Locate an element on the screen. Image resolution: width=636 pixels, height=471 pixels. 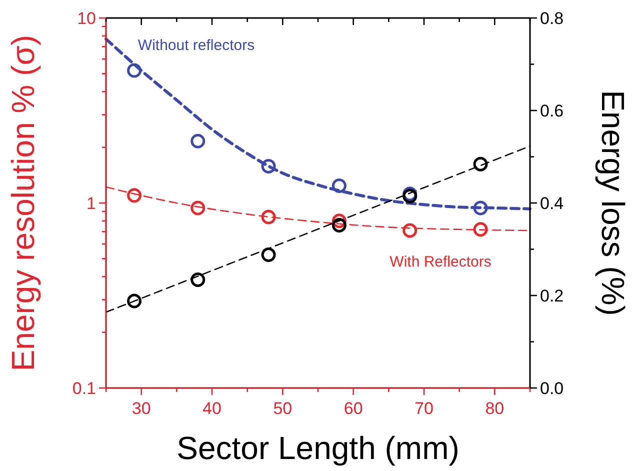
y2-axis-title: Energy loss (%) is located at coordinates (613, 203).